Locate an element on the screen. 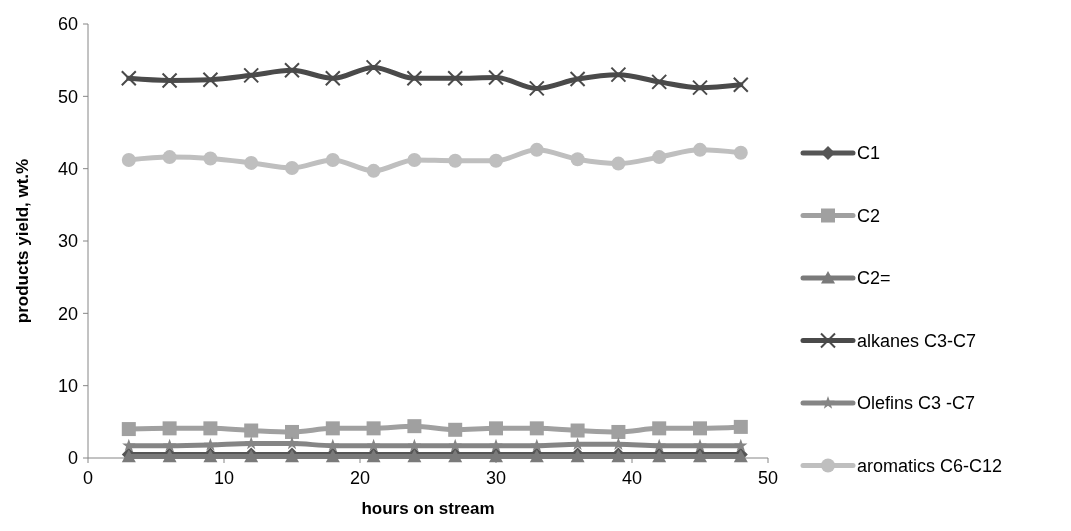 The image size is (1071, 531). y-tick-label: 0 is located at coordinates (72, 458).